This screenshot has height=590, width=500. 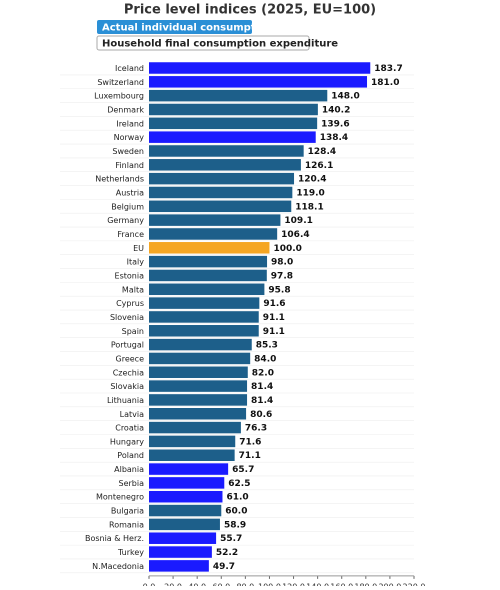 I want to click on value-label: 119.0, so click(x=310, y=193).